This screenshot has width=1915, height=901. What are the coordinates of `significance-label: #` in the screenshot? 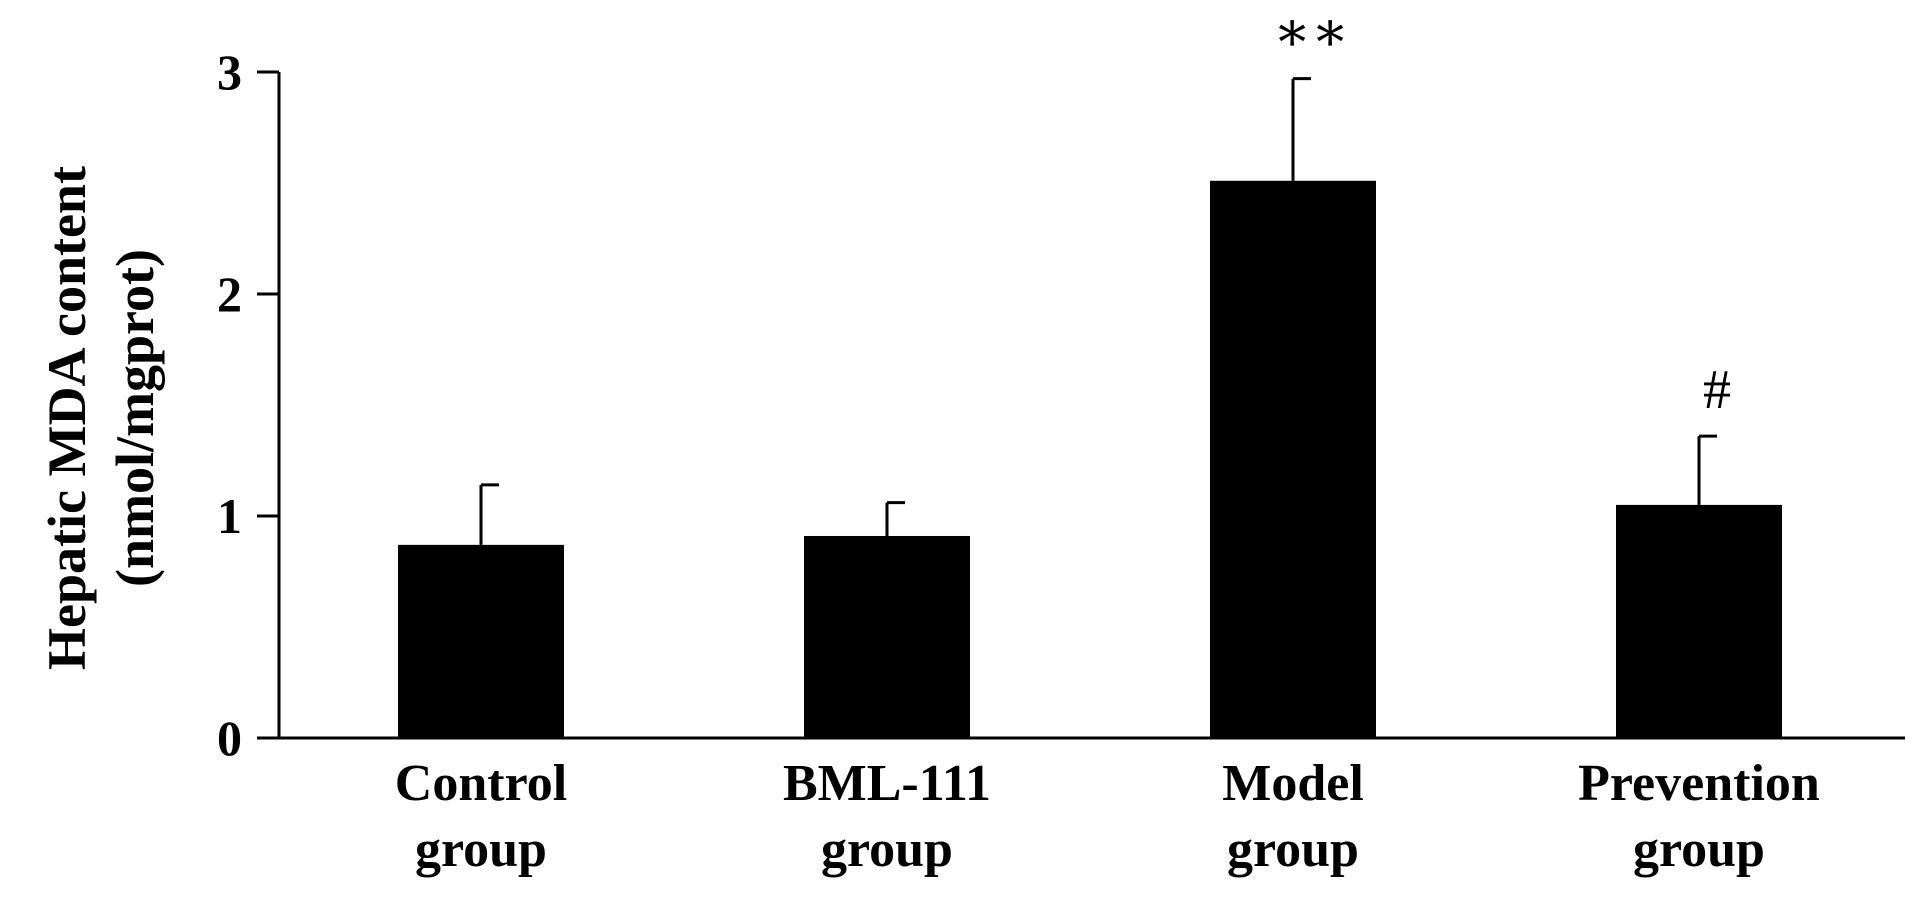 It's located at (1717, 390).